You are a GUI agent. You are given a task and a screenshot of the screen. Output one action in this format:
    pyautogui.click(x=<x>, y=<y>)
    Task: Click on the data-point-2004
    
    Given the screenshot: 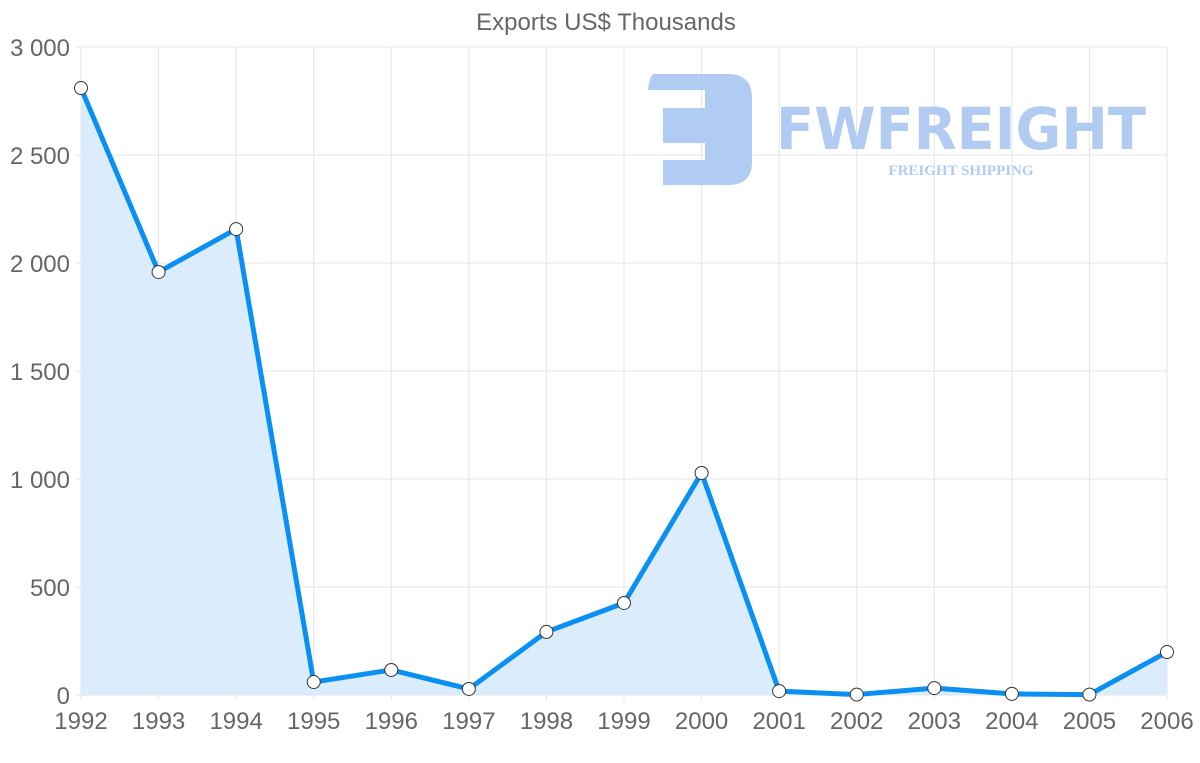 What is the action you would take?
    pyautogui.click(x=1011, y=693)
    